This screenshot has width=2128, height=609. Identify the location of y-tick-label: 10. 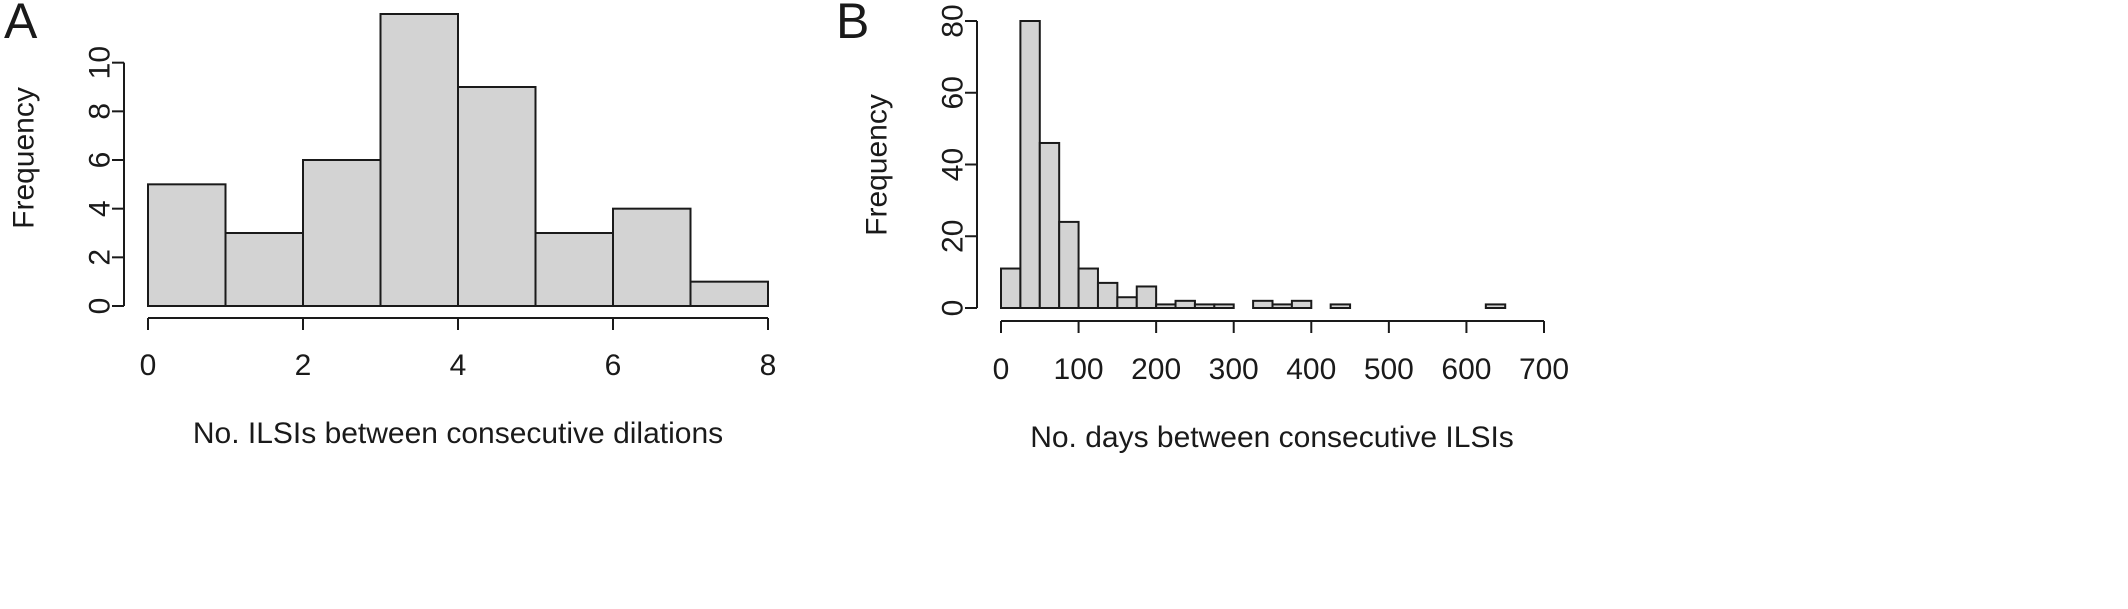
(100, 62).